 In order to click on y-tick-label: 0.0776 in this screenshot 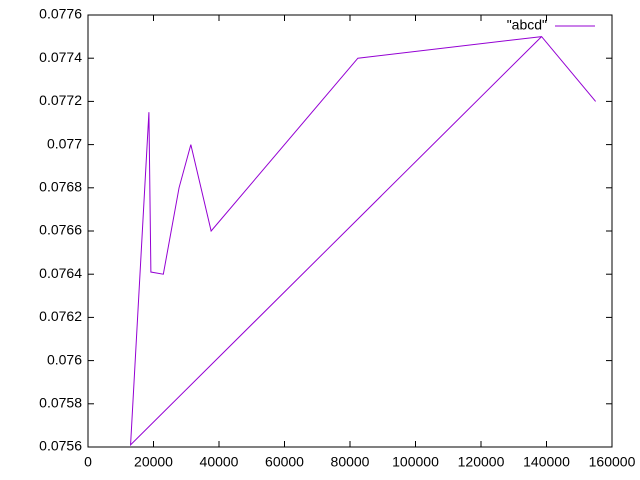, I will do `click(60, 14)`.